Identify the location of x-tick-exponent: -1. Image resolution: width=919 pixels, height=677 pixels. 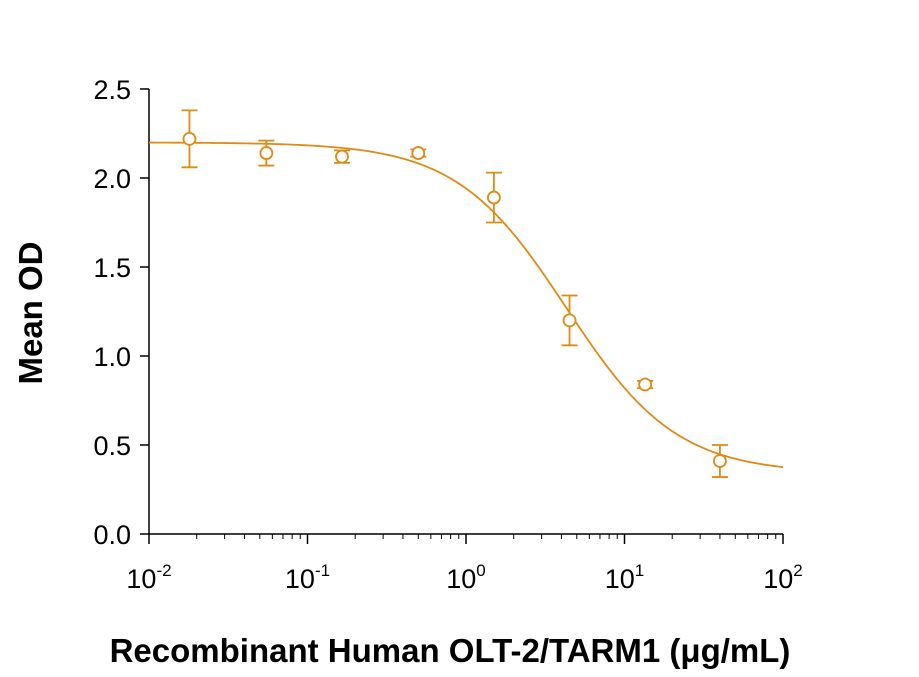
(322, 570).